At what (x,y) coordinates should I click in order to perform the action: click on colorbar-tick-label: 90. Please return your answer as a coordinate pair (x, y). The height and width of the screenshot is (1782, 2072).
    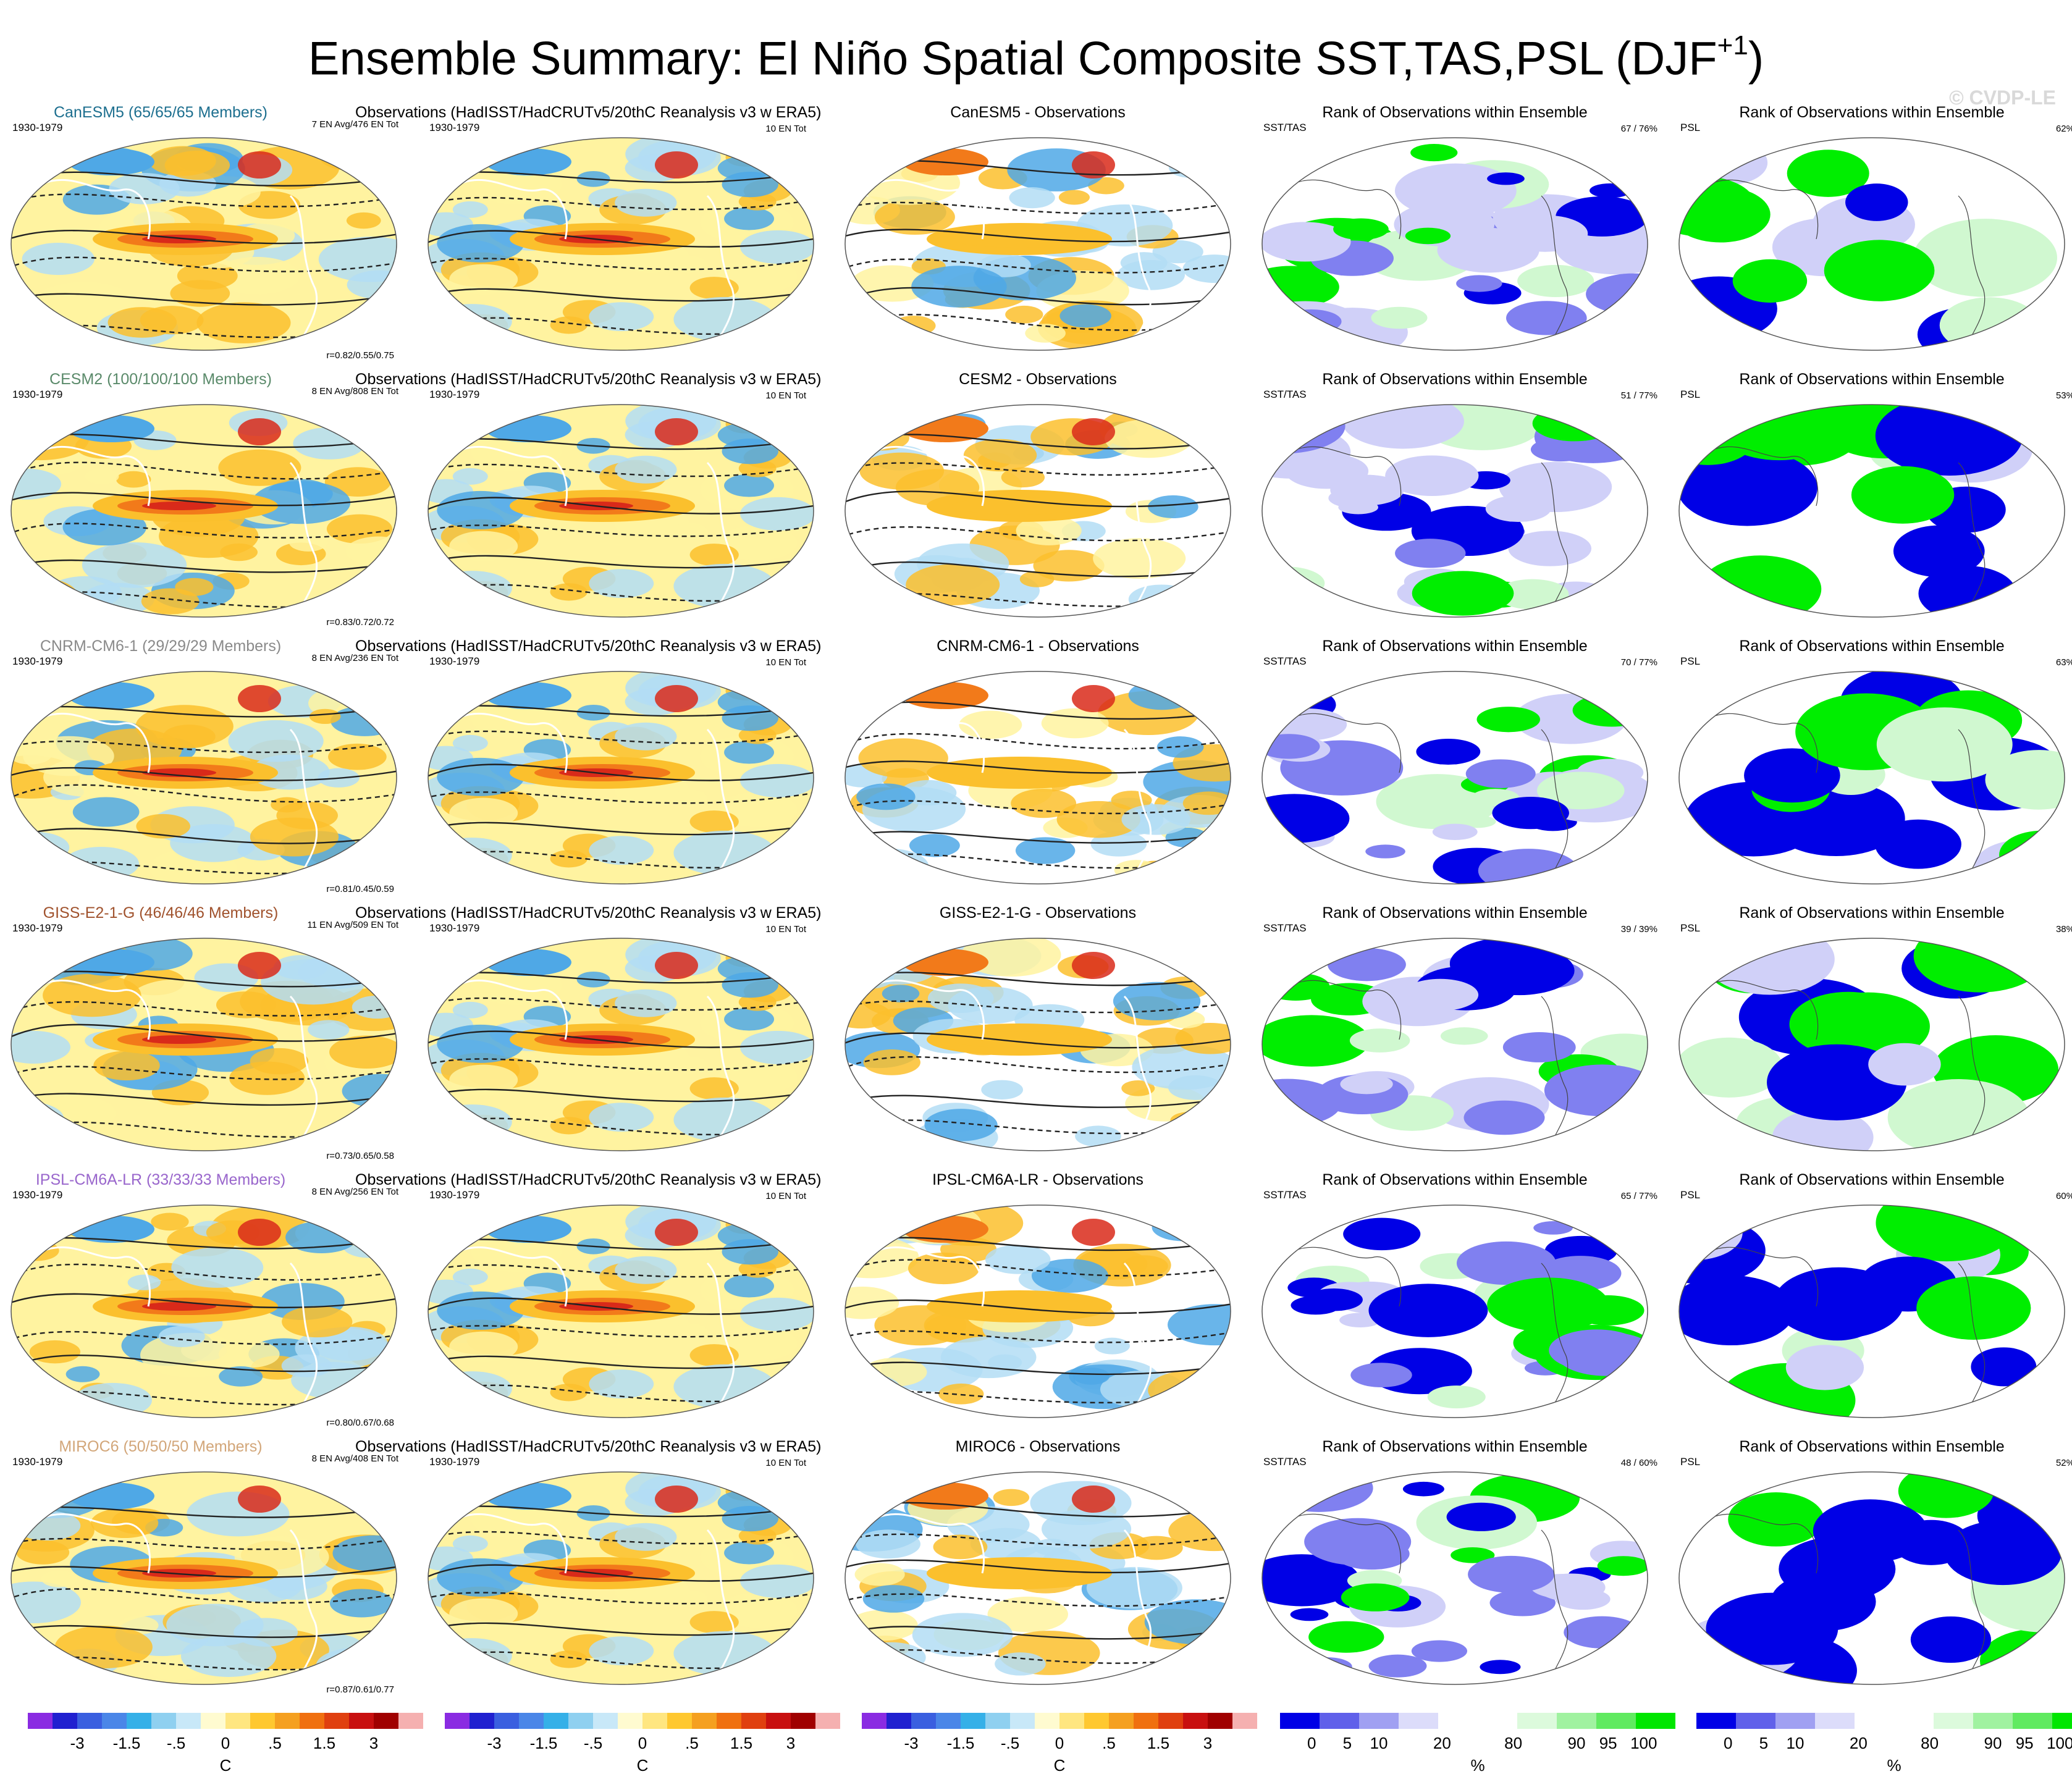
    Looking at the image, I should click on (1577, 1743).